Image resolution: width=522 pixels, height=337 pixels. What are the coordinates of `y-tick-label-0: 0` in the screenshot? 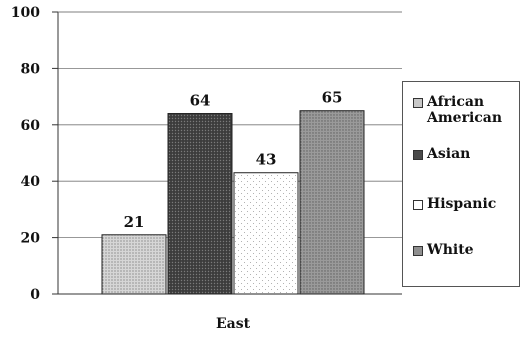 It's located at (35, 295).